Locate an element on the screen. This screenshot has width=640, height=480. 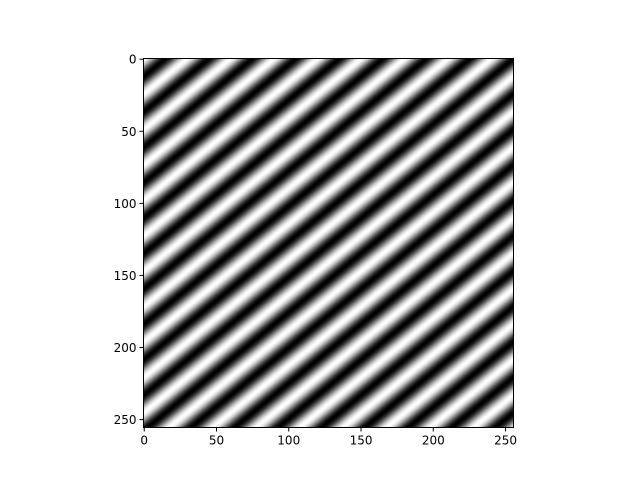
y-tick-label: 200 is located at coordinates (125, 348).